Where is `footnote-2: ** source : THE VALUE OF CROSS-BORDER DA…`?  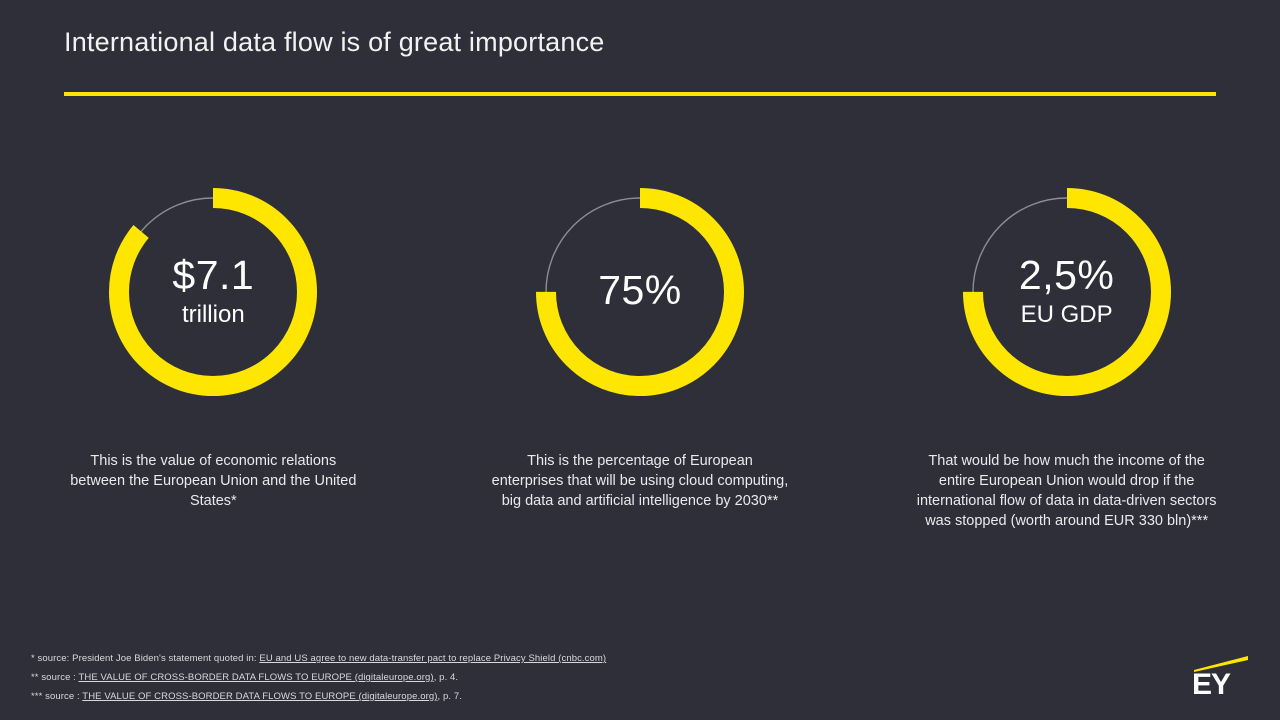 footnote-2: ** source : THE VALUE OF CROSS-BORDER DA… is located at coordinates (581, 677).